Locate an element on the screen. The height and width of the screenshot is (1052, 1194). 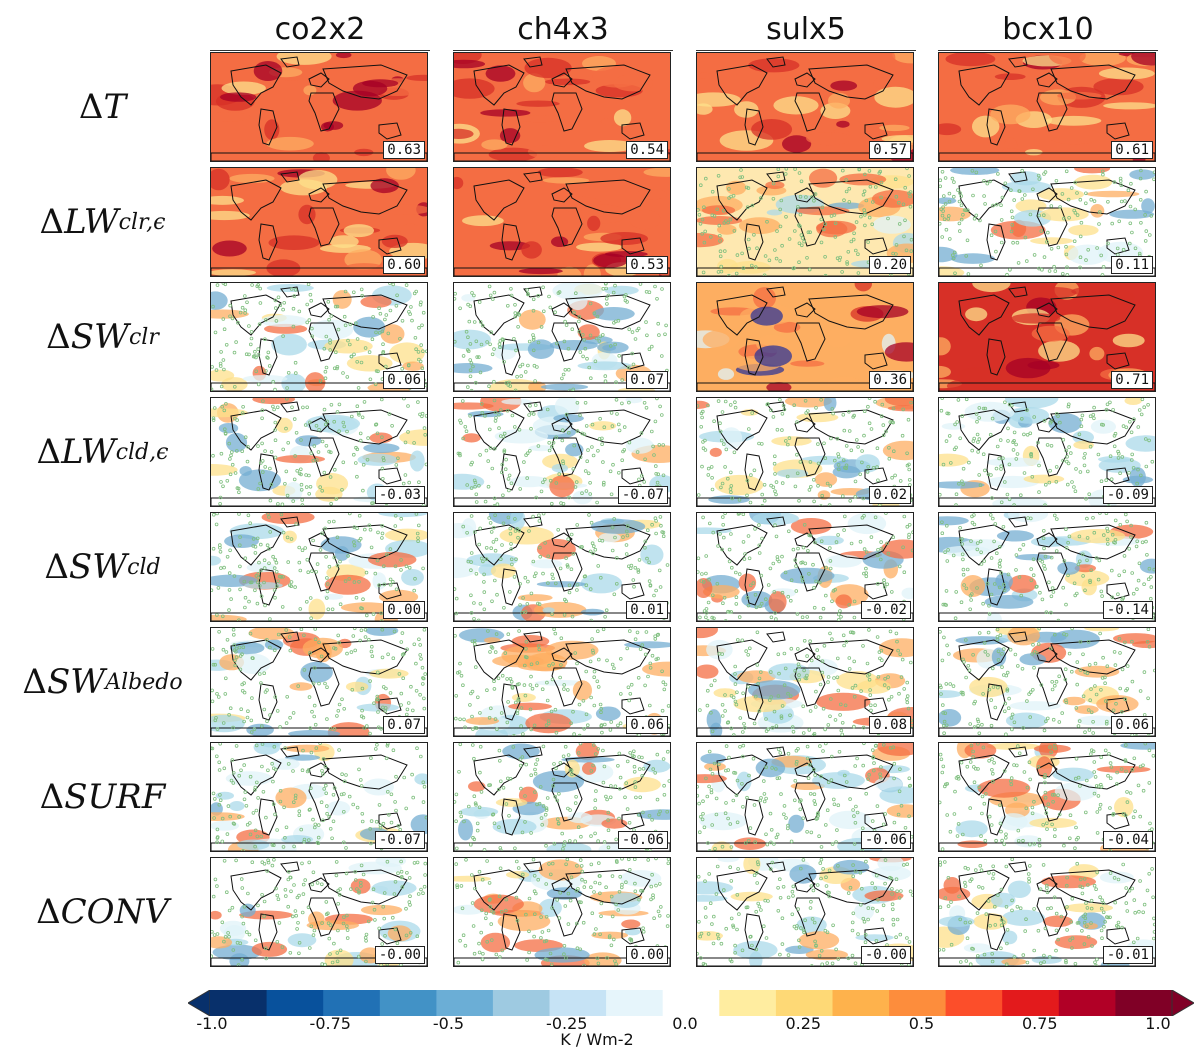
global-mean-value: 0.20 is located at coordinates (890, 265).